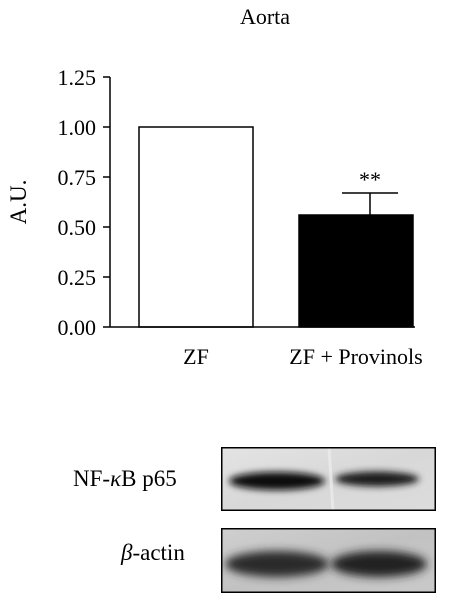 This screenshot has height=595, width=456. I want to click on blot-label-actin-greek: β, so click(127, 552).